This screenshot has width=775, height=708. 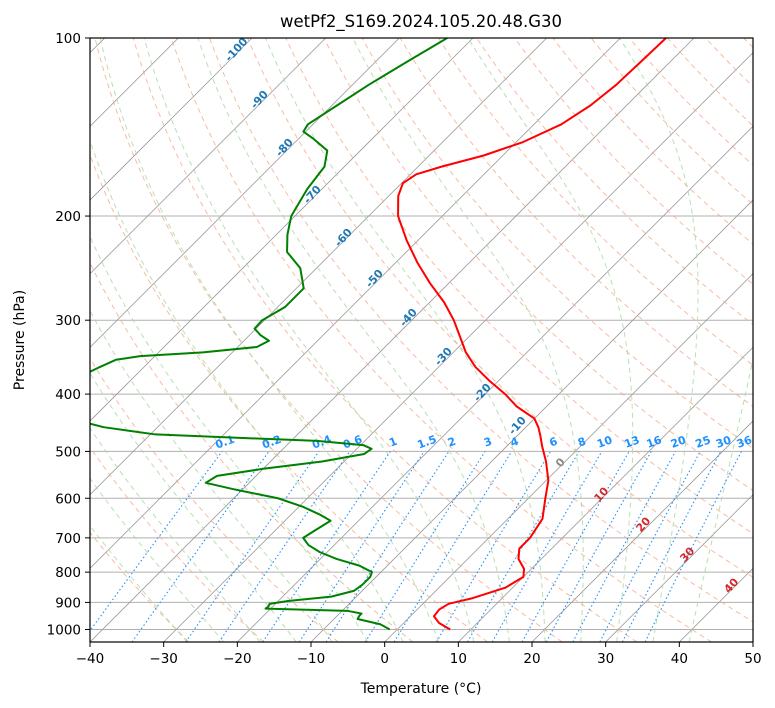 I want to click on mixing-ratio-label: 0.2, so click(x=271, y=442).